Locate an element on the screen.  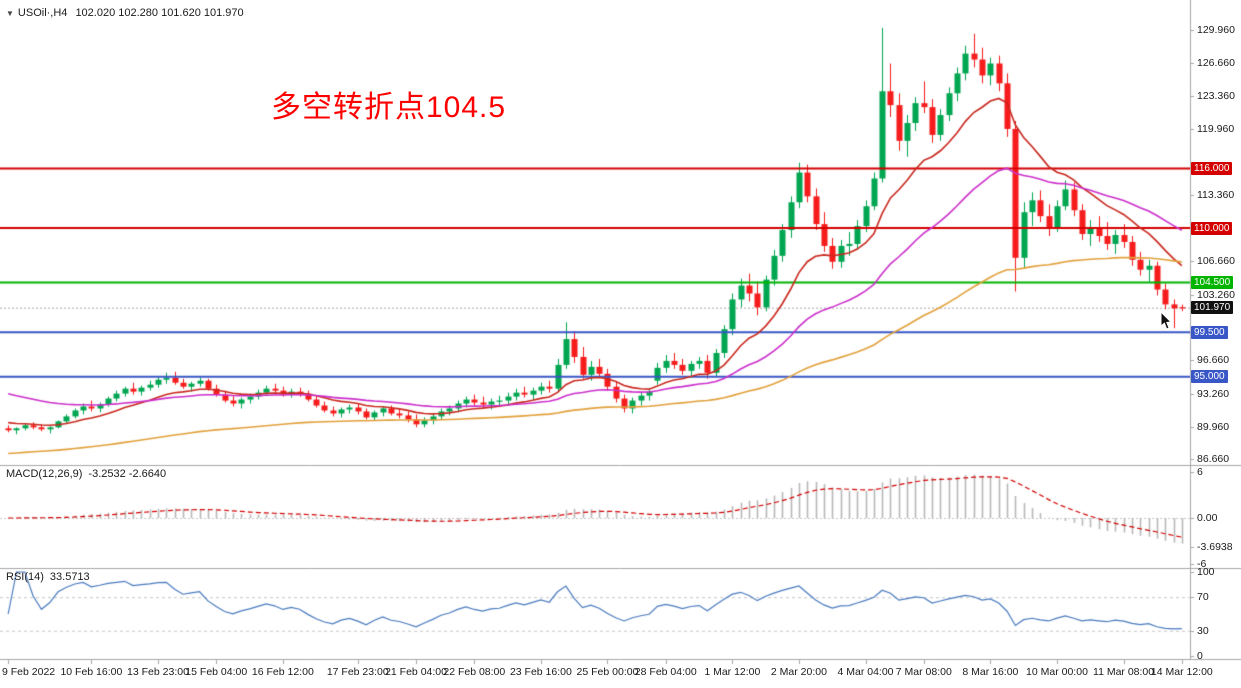
time-tick: 7 Mar 08:00 is located at coordinates (923, 672).